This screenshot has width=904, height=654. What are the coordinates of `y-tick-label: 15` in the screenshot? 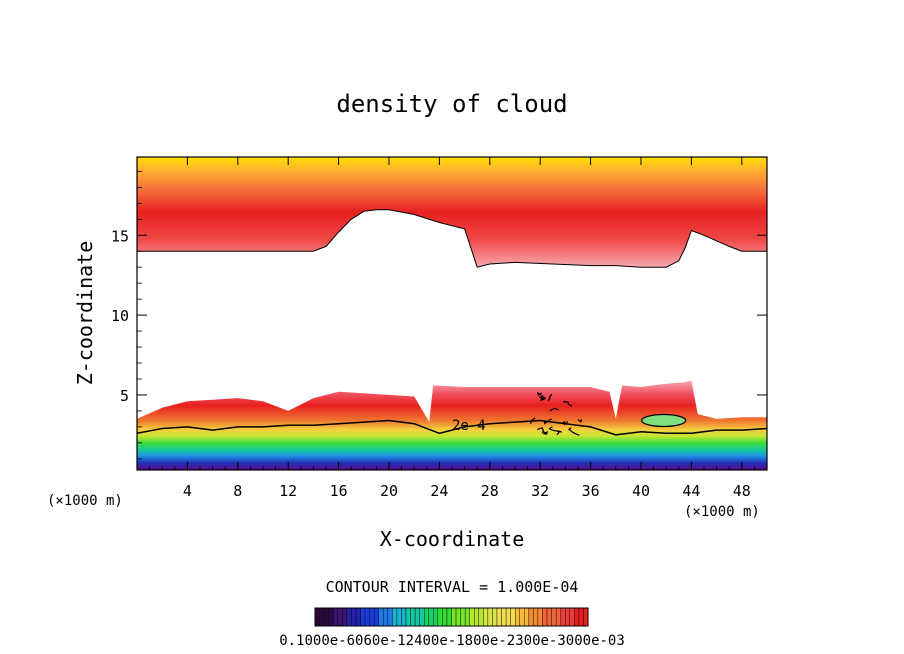 It's located at (120, 236).